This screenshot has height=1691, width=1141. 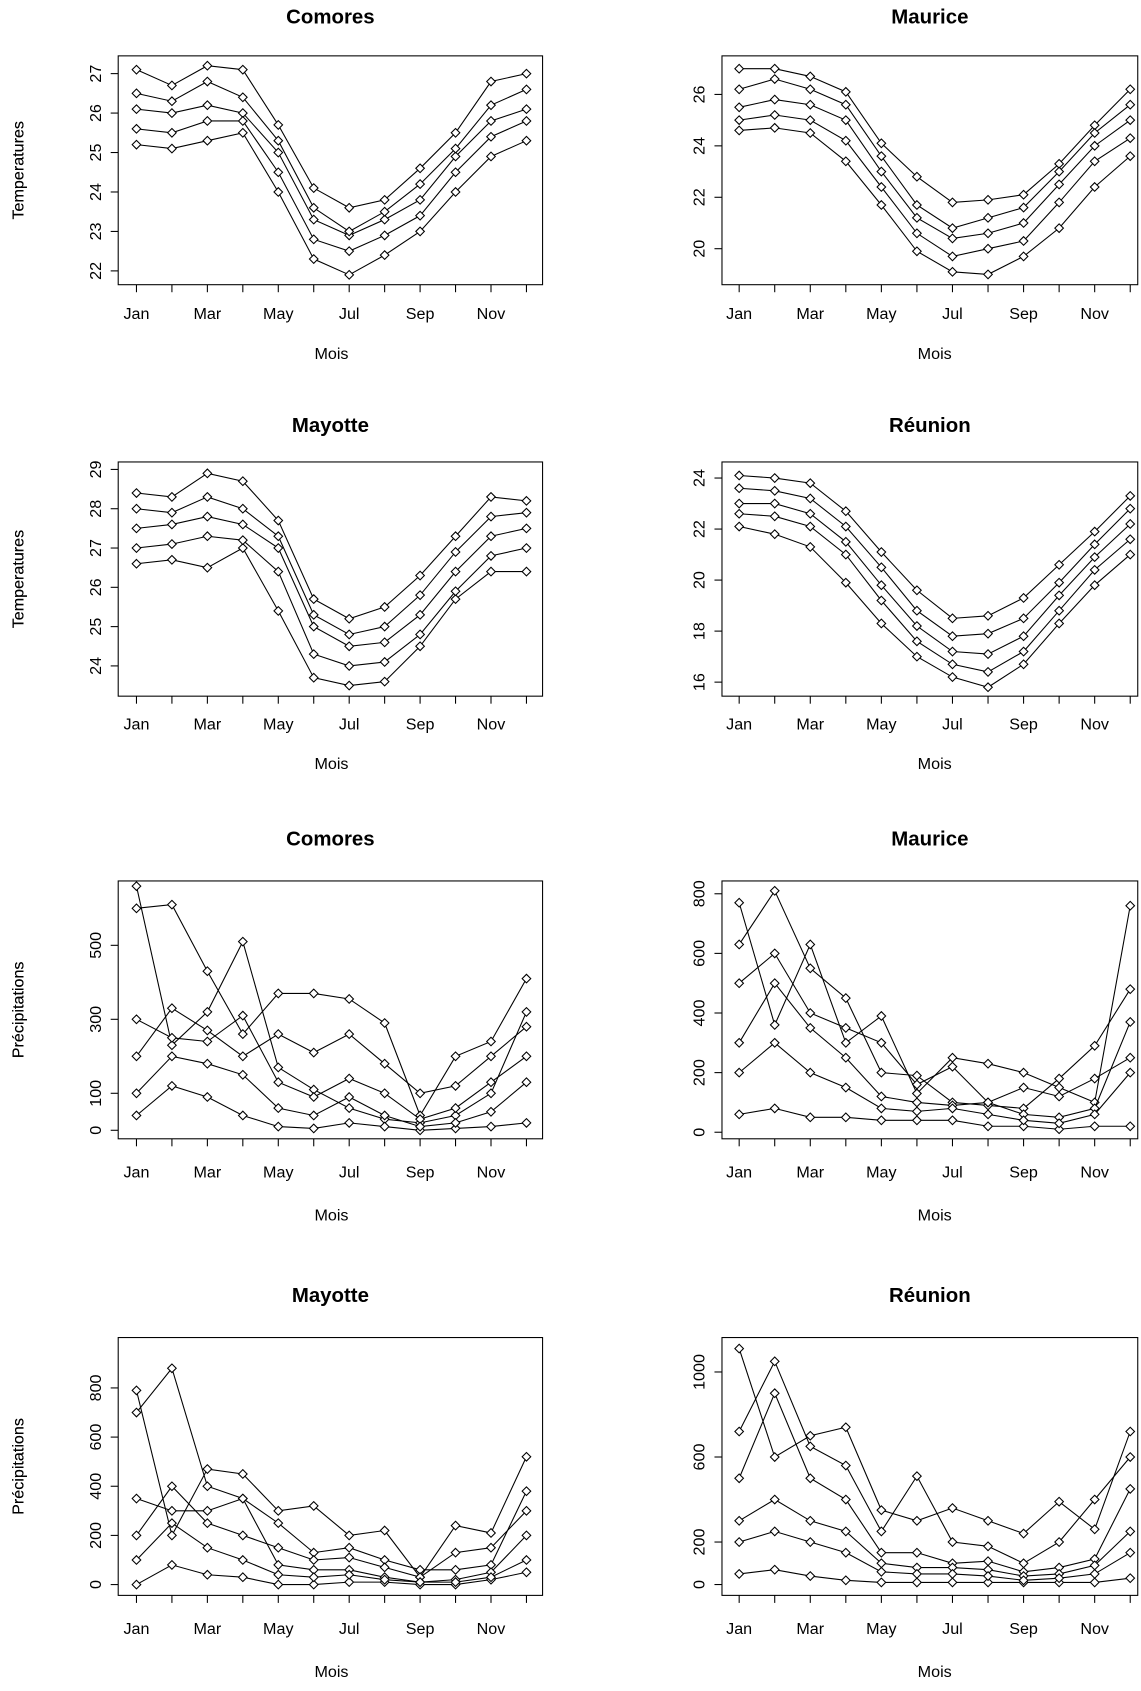 What do you see at coordinates (700, 631) in the screenshot?
I see `y-tick-label: 18` at bounding box center [700, 631].